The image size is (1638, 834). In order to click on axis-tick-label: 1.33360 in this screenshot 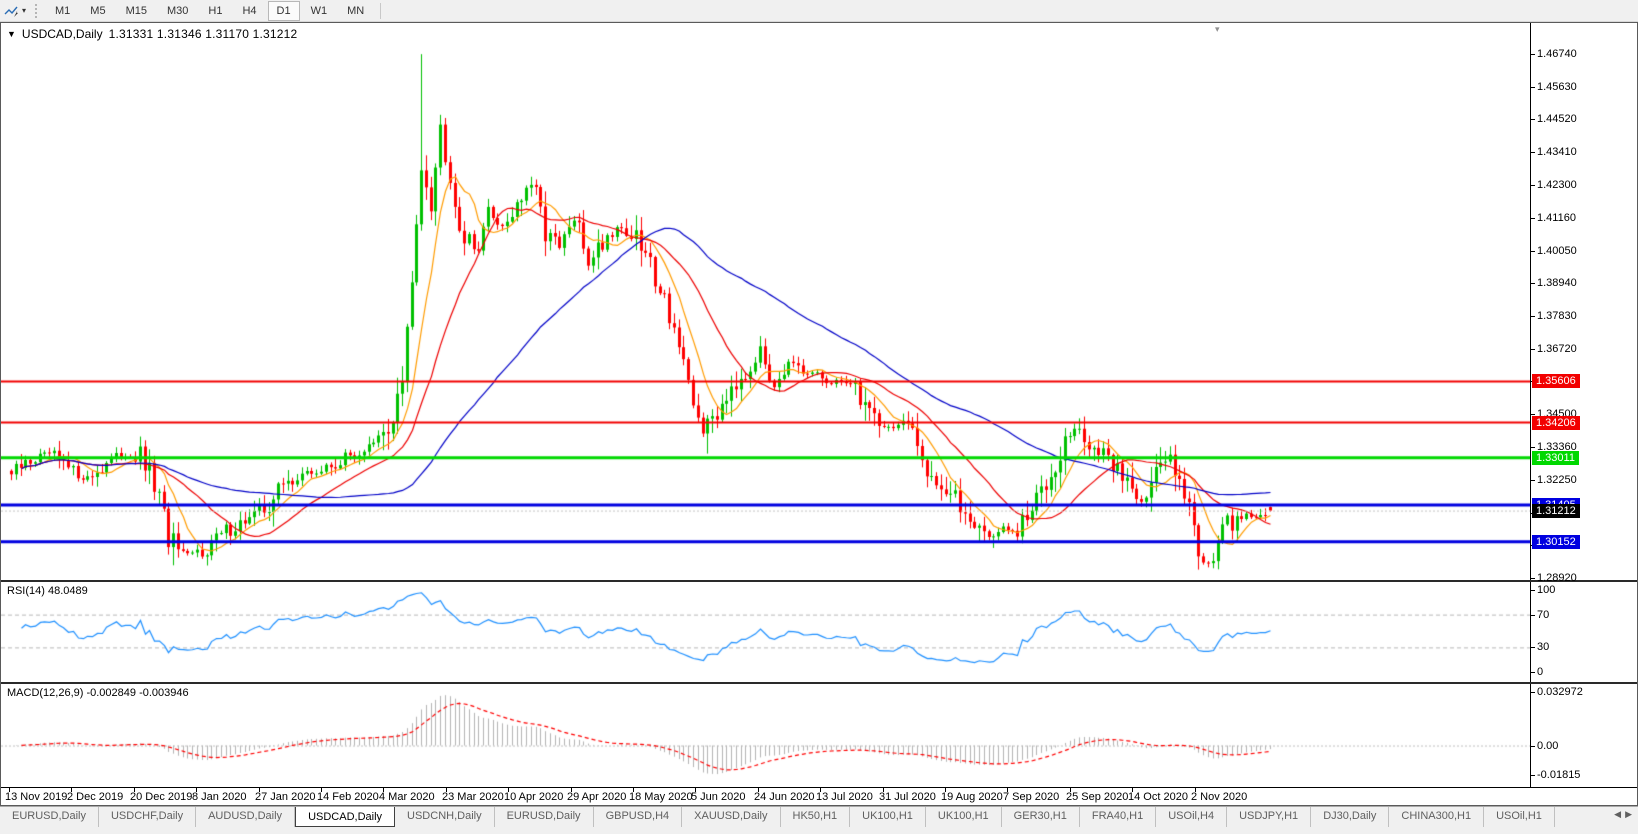, I will do `click(1557, 447)`.